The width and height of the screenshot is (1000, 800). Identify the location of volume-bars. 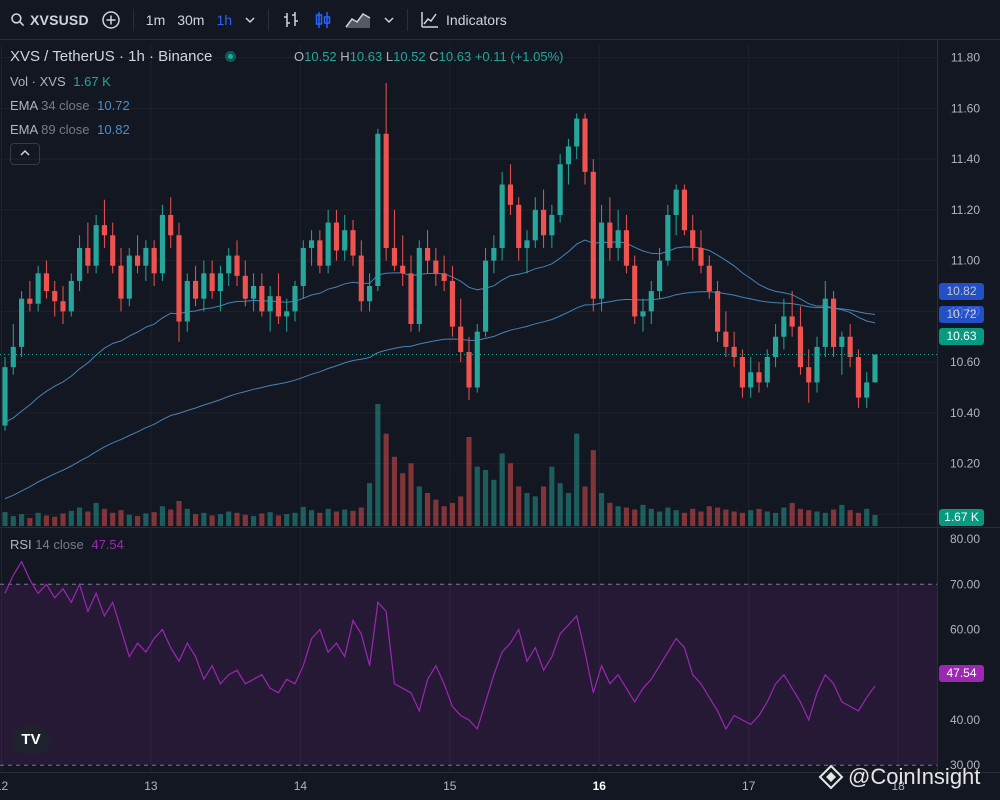
(440, 465).